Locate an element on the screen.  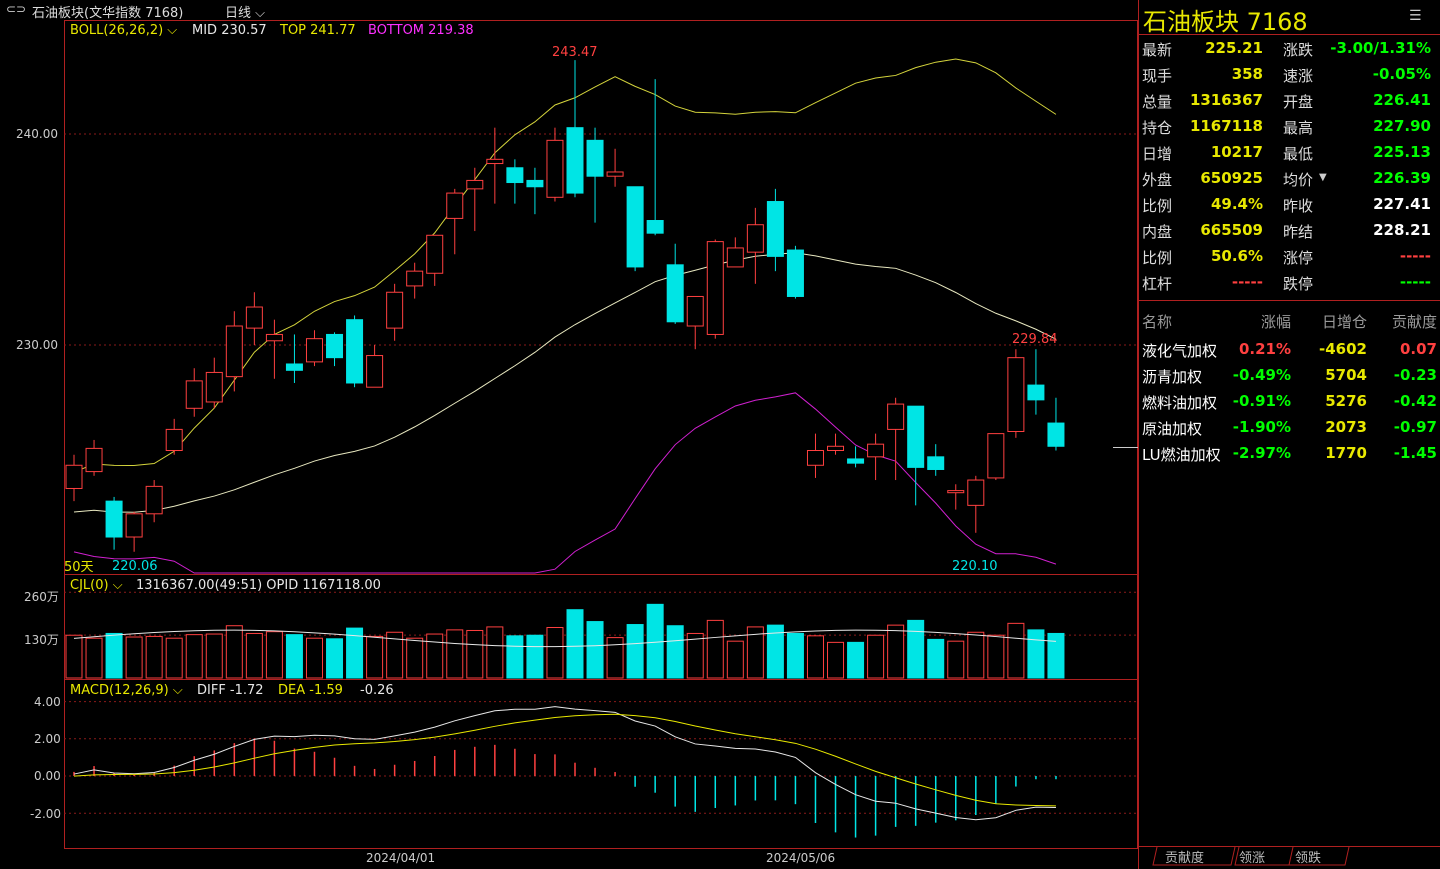
tab-leading-down: 领跌 is located at coordinates (1308, 858).